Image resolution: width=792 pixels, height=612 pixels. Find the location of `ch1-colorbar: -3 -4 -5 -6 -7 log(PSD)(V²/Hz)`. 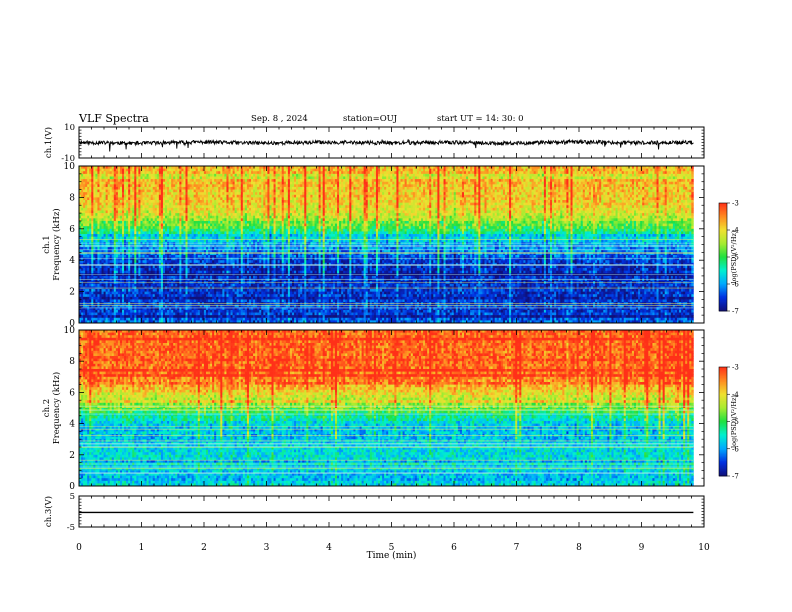

ch1-colorbar: -3 -4 -5 -6 -7 log(PSD)(V²/Hz) is located at coordinates (728, 258).